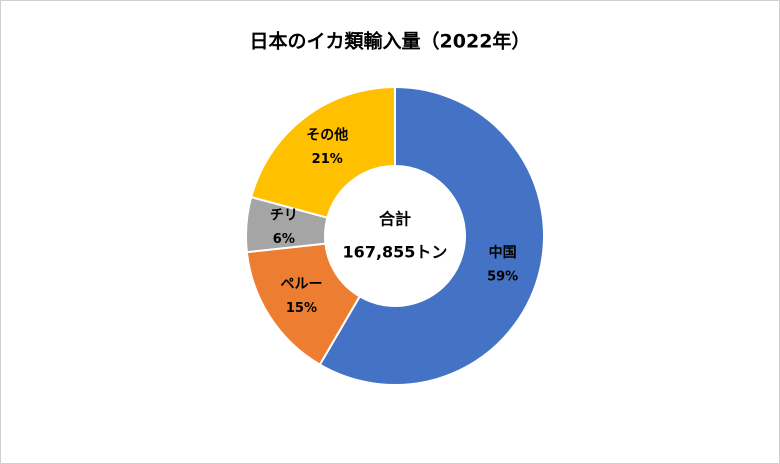 Image resolution: width=780 pixels, height=464 pixels. What do you see at coordinates (390, 41) in the screenshot?
I see `chart-title: 日本のイカ類輸入量（2022年）` at bounding box center [390, 41].